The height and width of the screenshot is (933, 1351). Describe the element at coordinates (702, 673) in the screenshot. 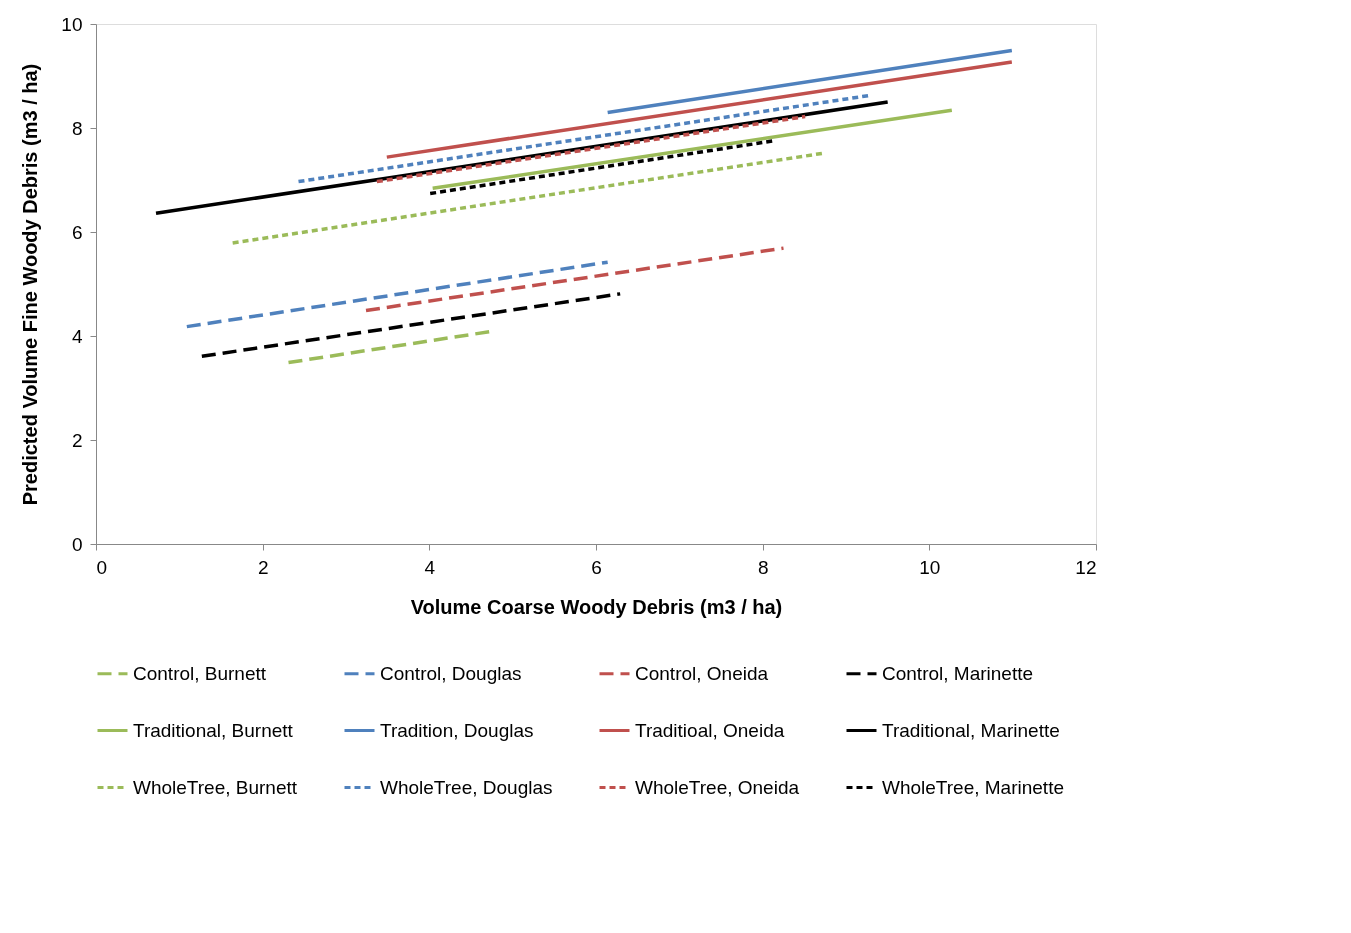

I see `legend-label: Control, Oneida` at that location.